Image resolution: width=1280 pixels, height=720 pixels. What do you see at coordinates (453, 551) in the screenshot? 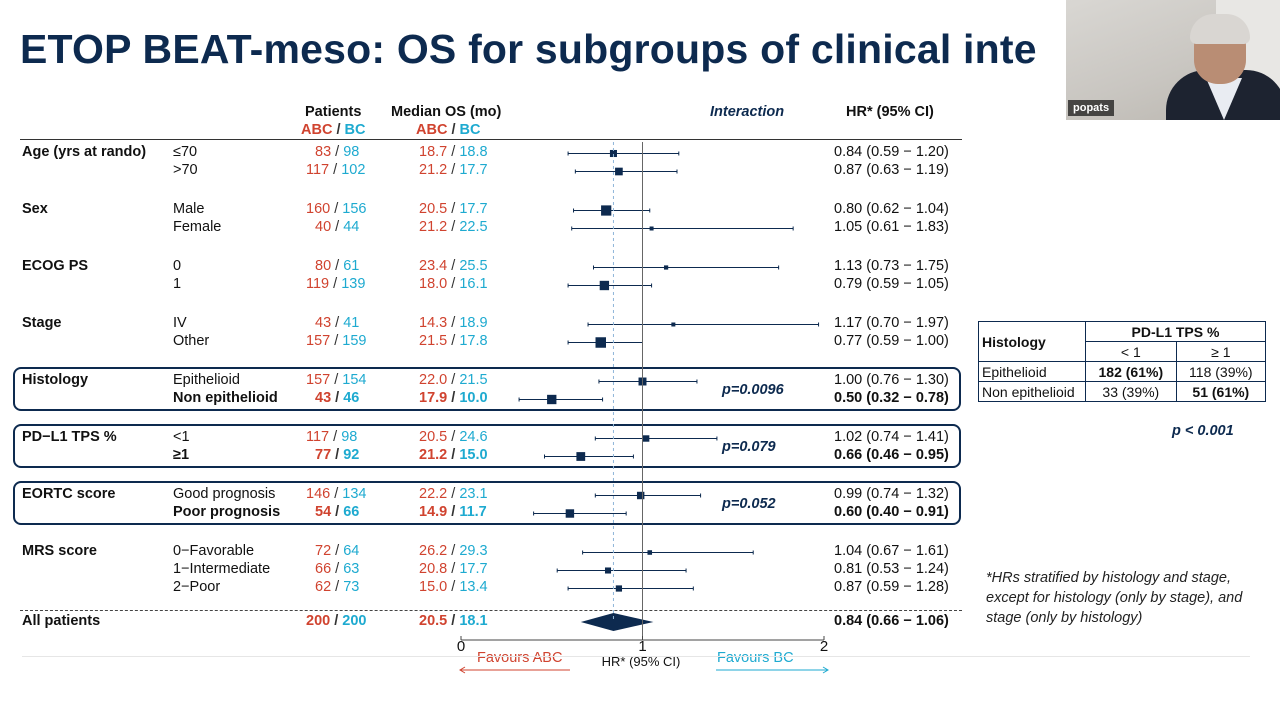
I see `median-os: 26.2 / 29.3` at bounding box center [453, 551].